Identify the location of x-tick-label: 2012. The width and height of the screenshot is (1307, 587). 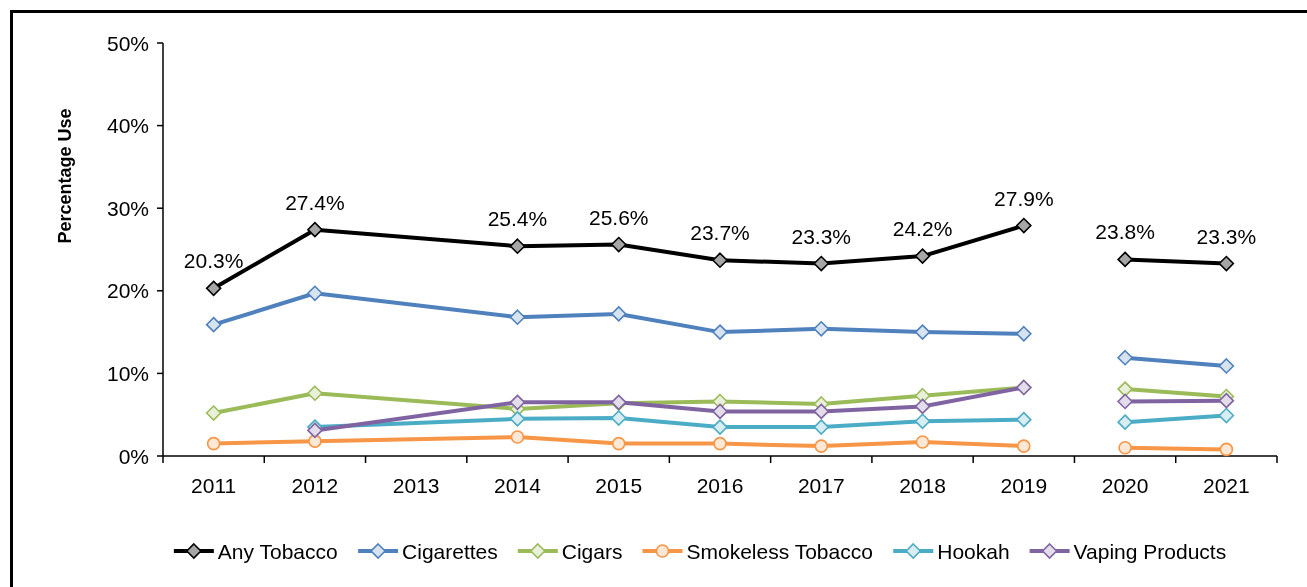
(315, 485).